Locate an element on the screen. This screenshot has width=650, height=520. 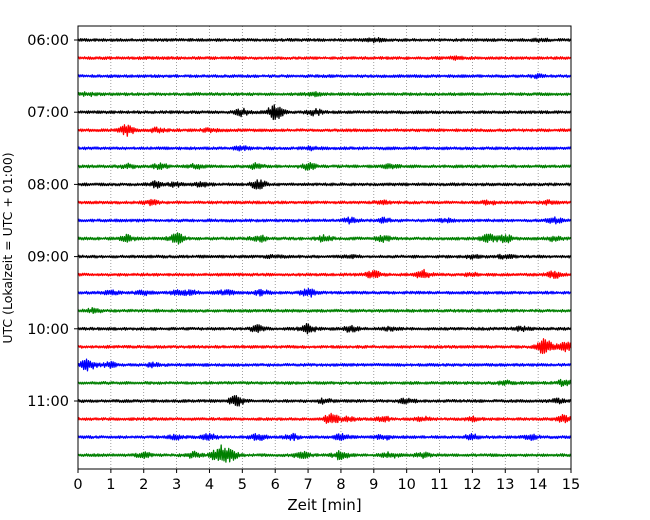
y-tick-label: 09:00 is located at coordinates (48, 258).